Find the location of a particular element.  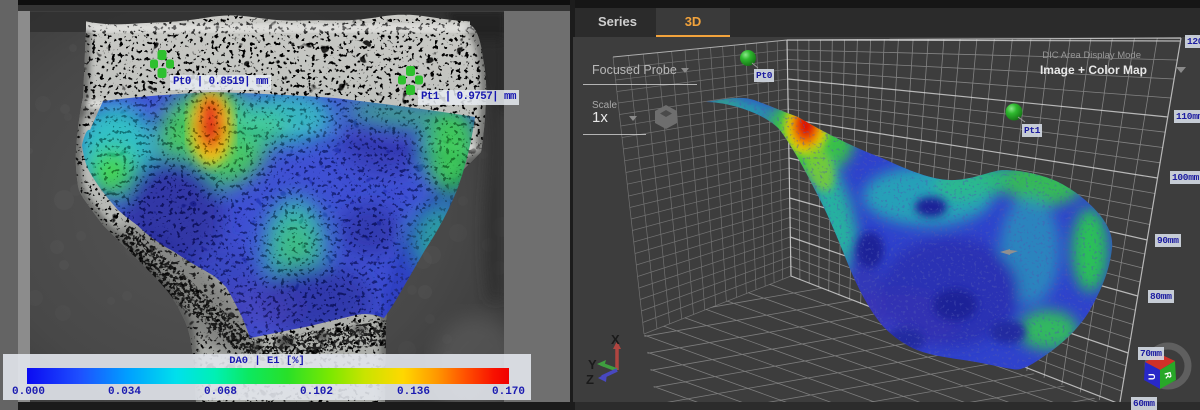

svg-text: R is located at coordinates (1167, 375).